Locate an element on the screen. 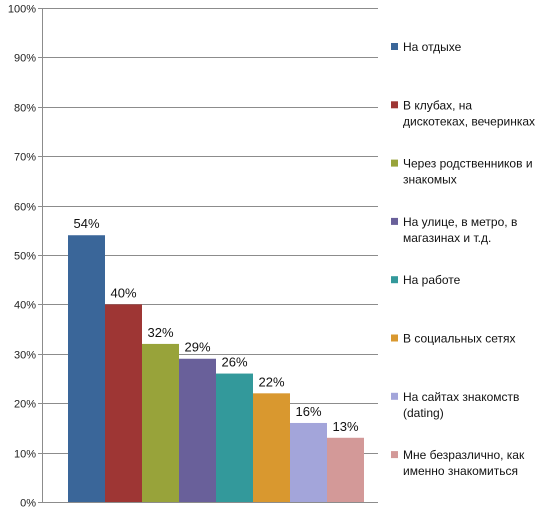 Image resolution: width=560 pixels, height=512 pixels. legend-entry: Мне безразлично, как именно знакомиться is located at coordinates (464, 463).